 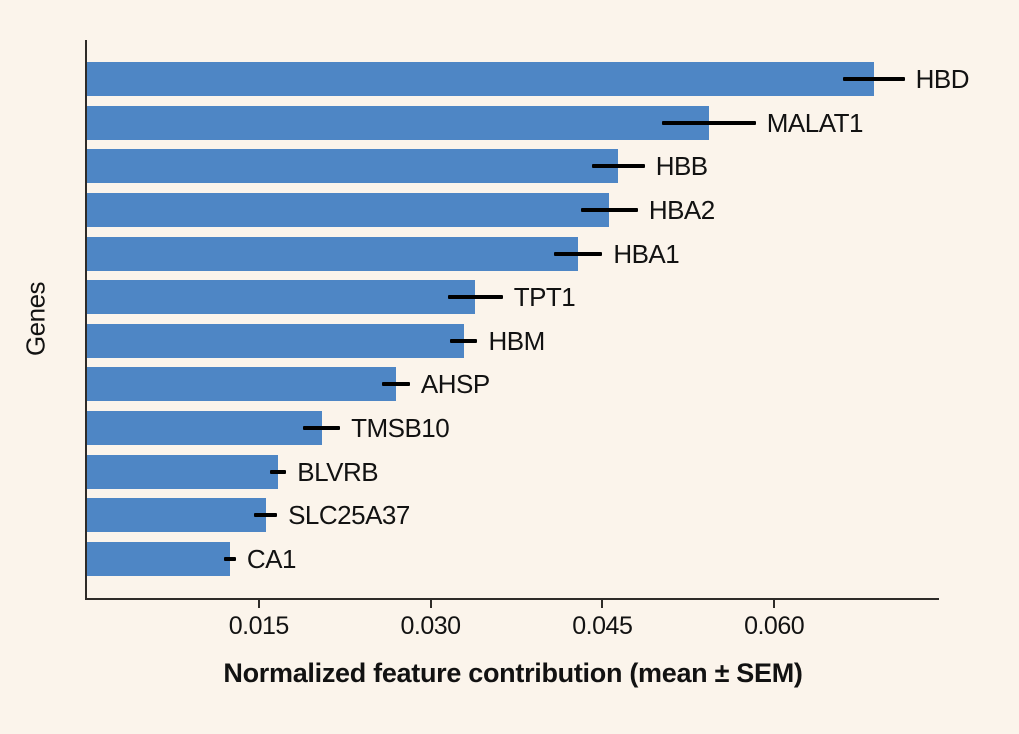 What do you see at coordinates (512, 599) in the screenshot?
I see `x-axis-spine` at bounding box center [512, 599].